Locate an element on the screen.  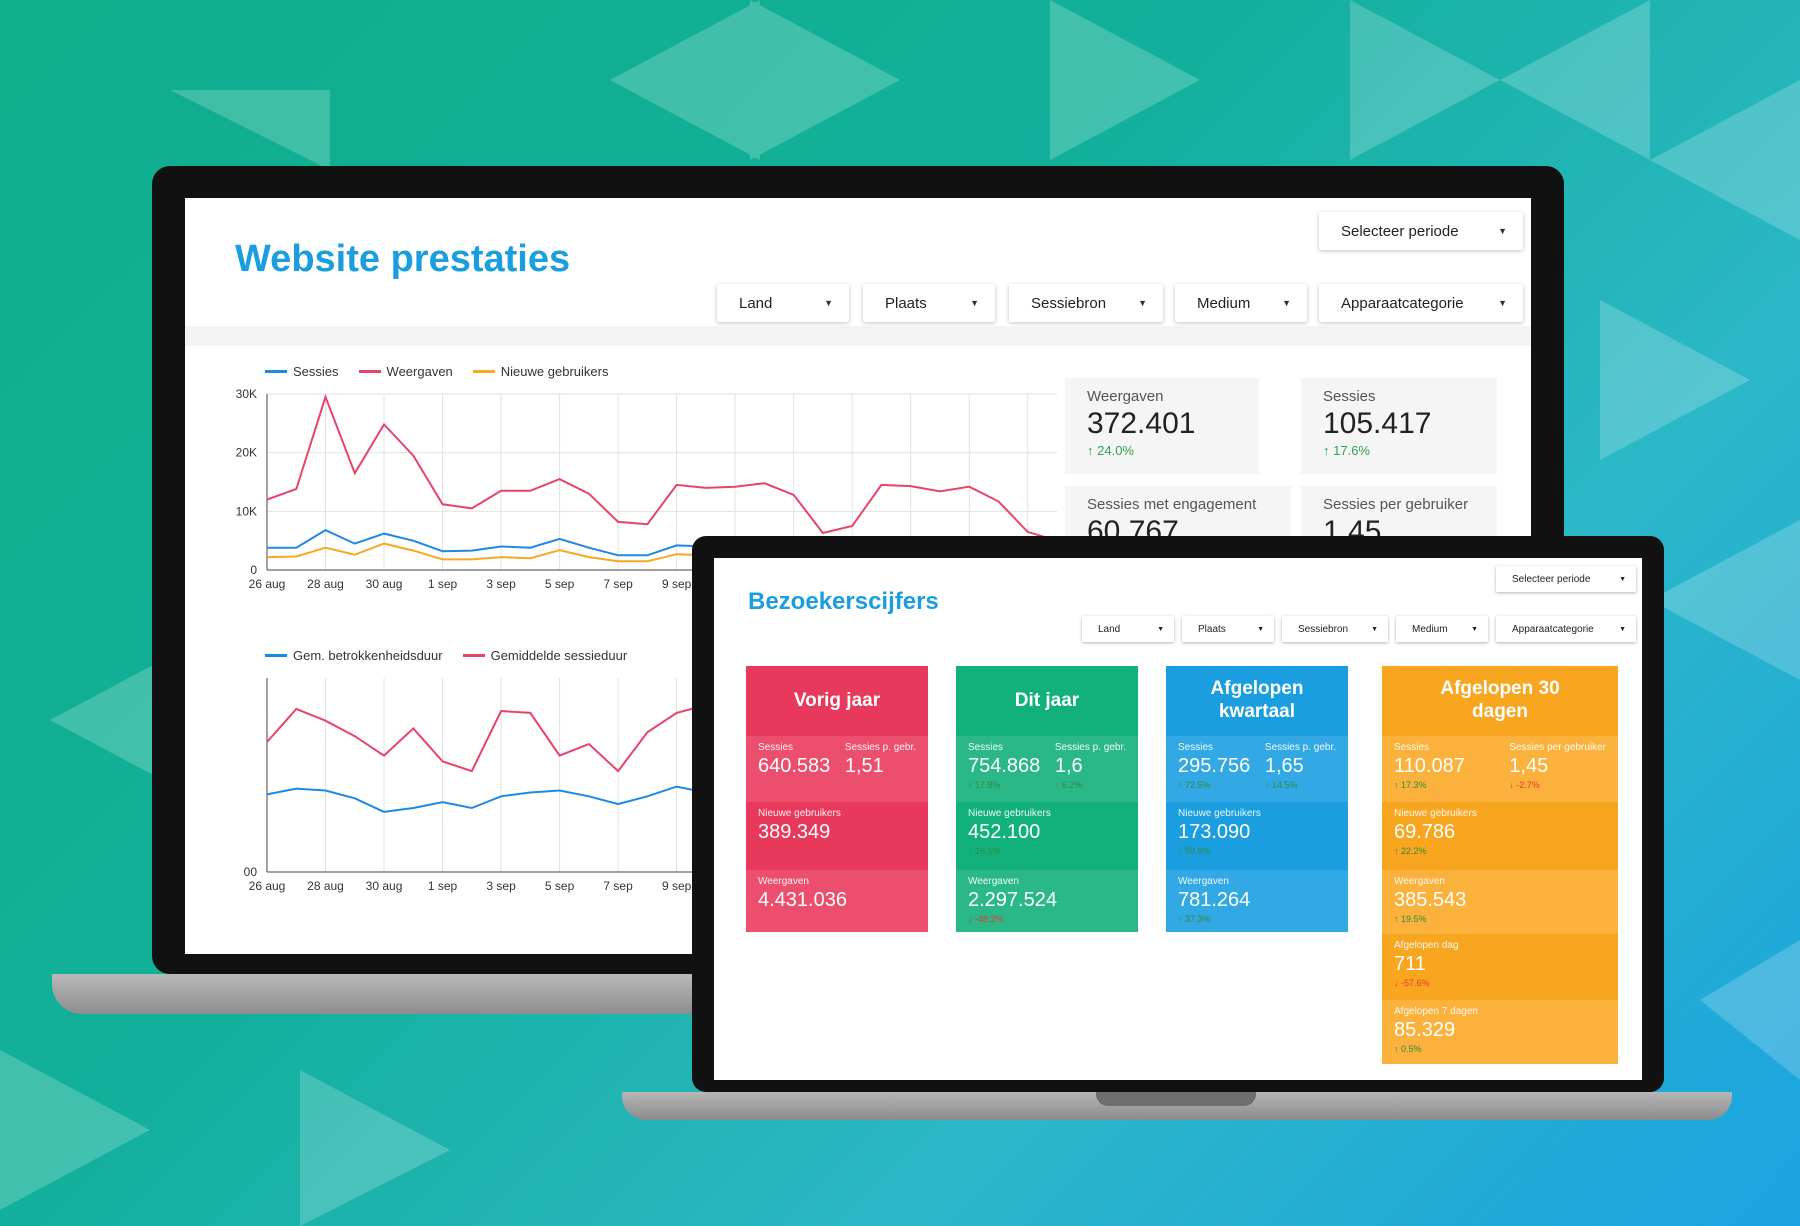
metric-value: 754.868 is located at coordinates (1004, 766).